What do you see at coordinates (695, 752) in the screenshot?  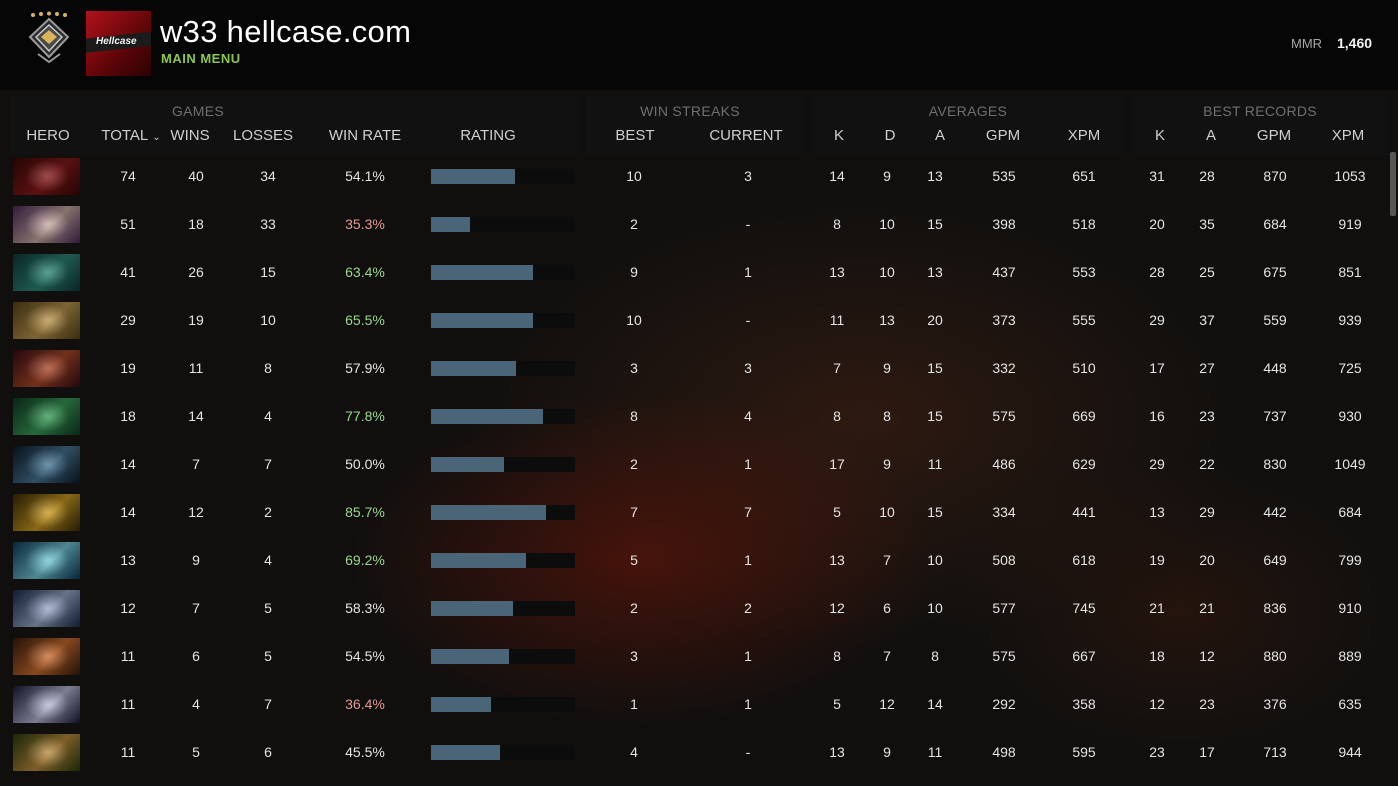 I see `table-row: 11 5 6 45.5% 4 - 13 9 11 498 595 23 17 713 944` at bounding box center [695, 752].